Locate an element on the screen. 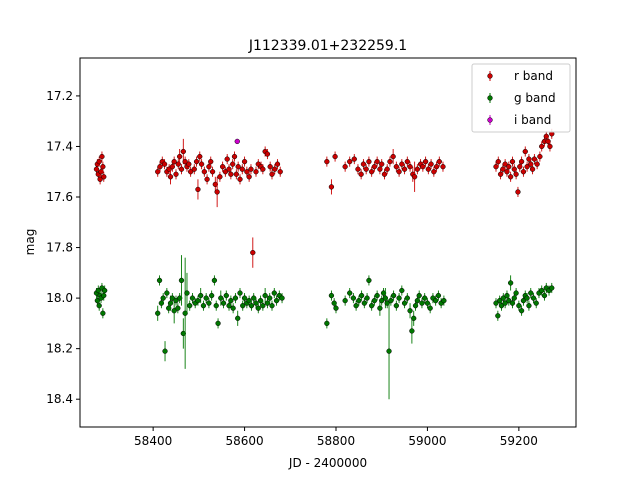 The width and height of the screenshot is (640, 484). x-tick-label: 59000 is located at coordinates (427, 441).